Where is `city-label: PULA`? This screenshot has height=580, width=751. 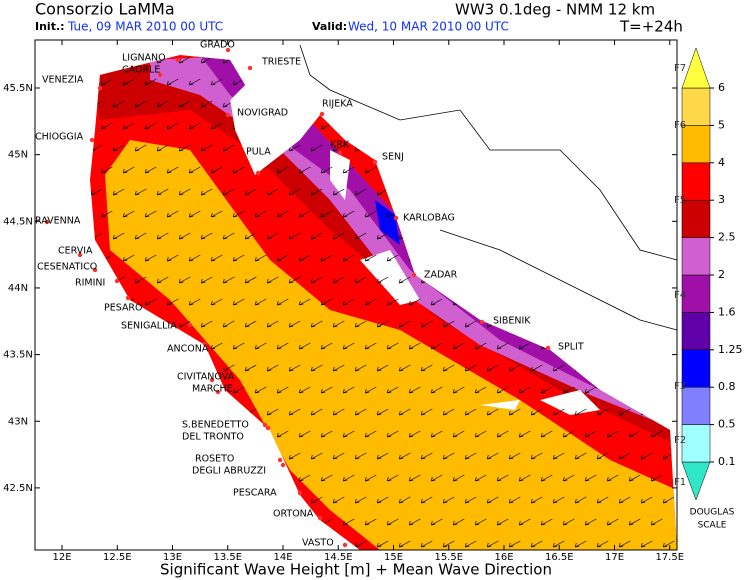
city-label: PULA is located at coordinates (258, 152).